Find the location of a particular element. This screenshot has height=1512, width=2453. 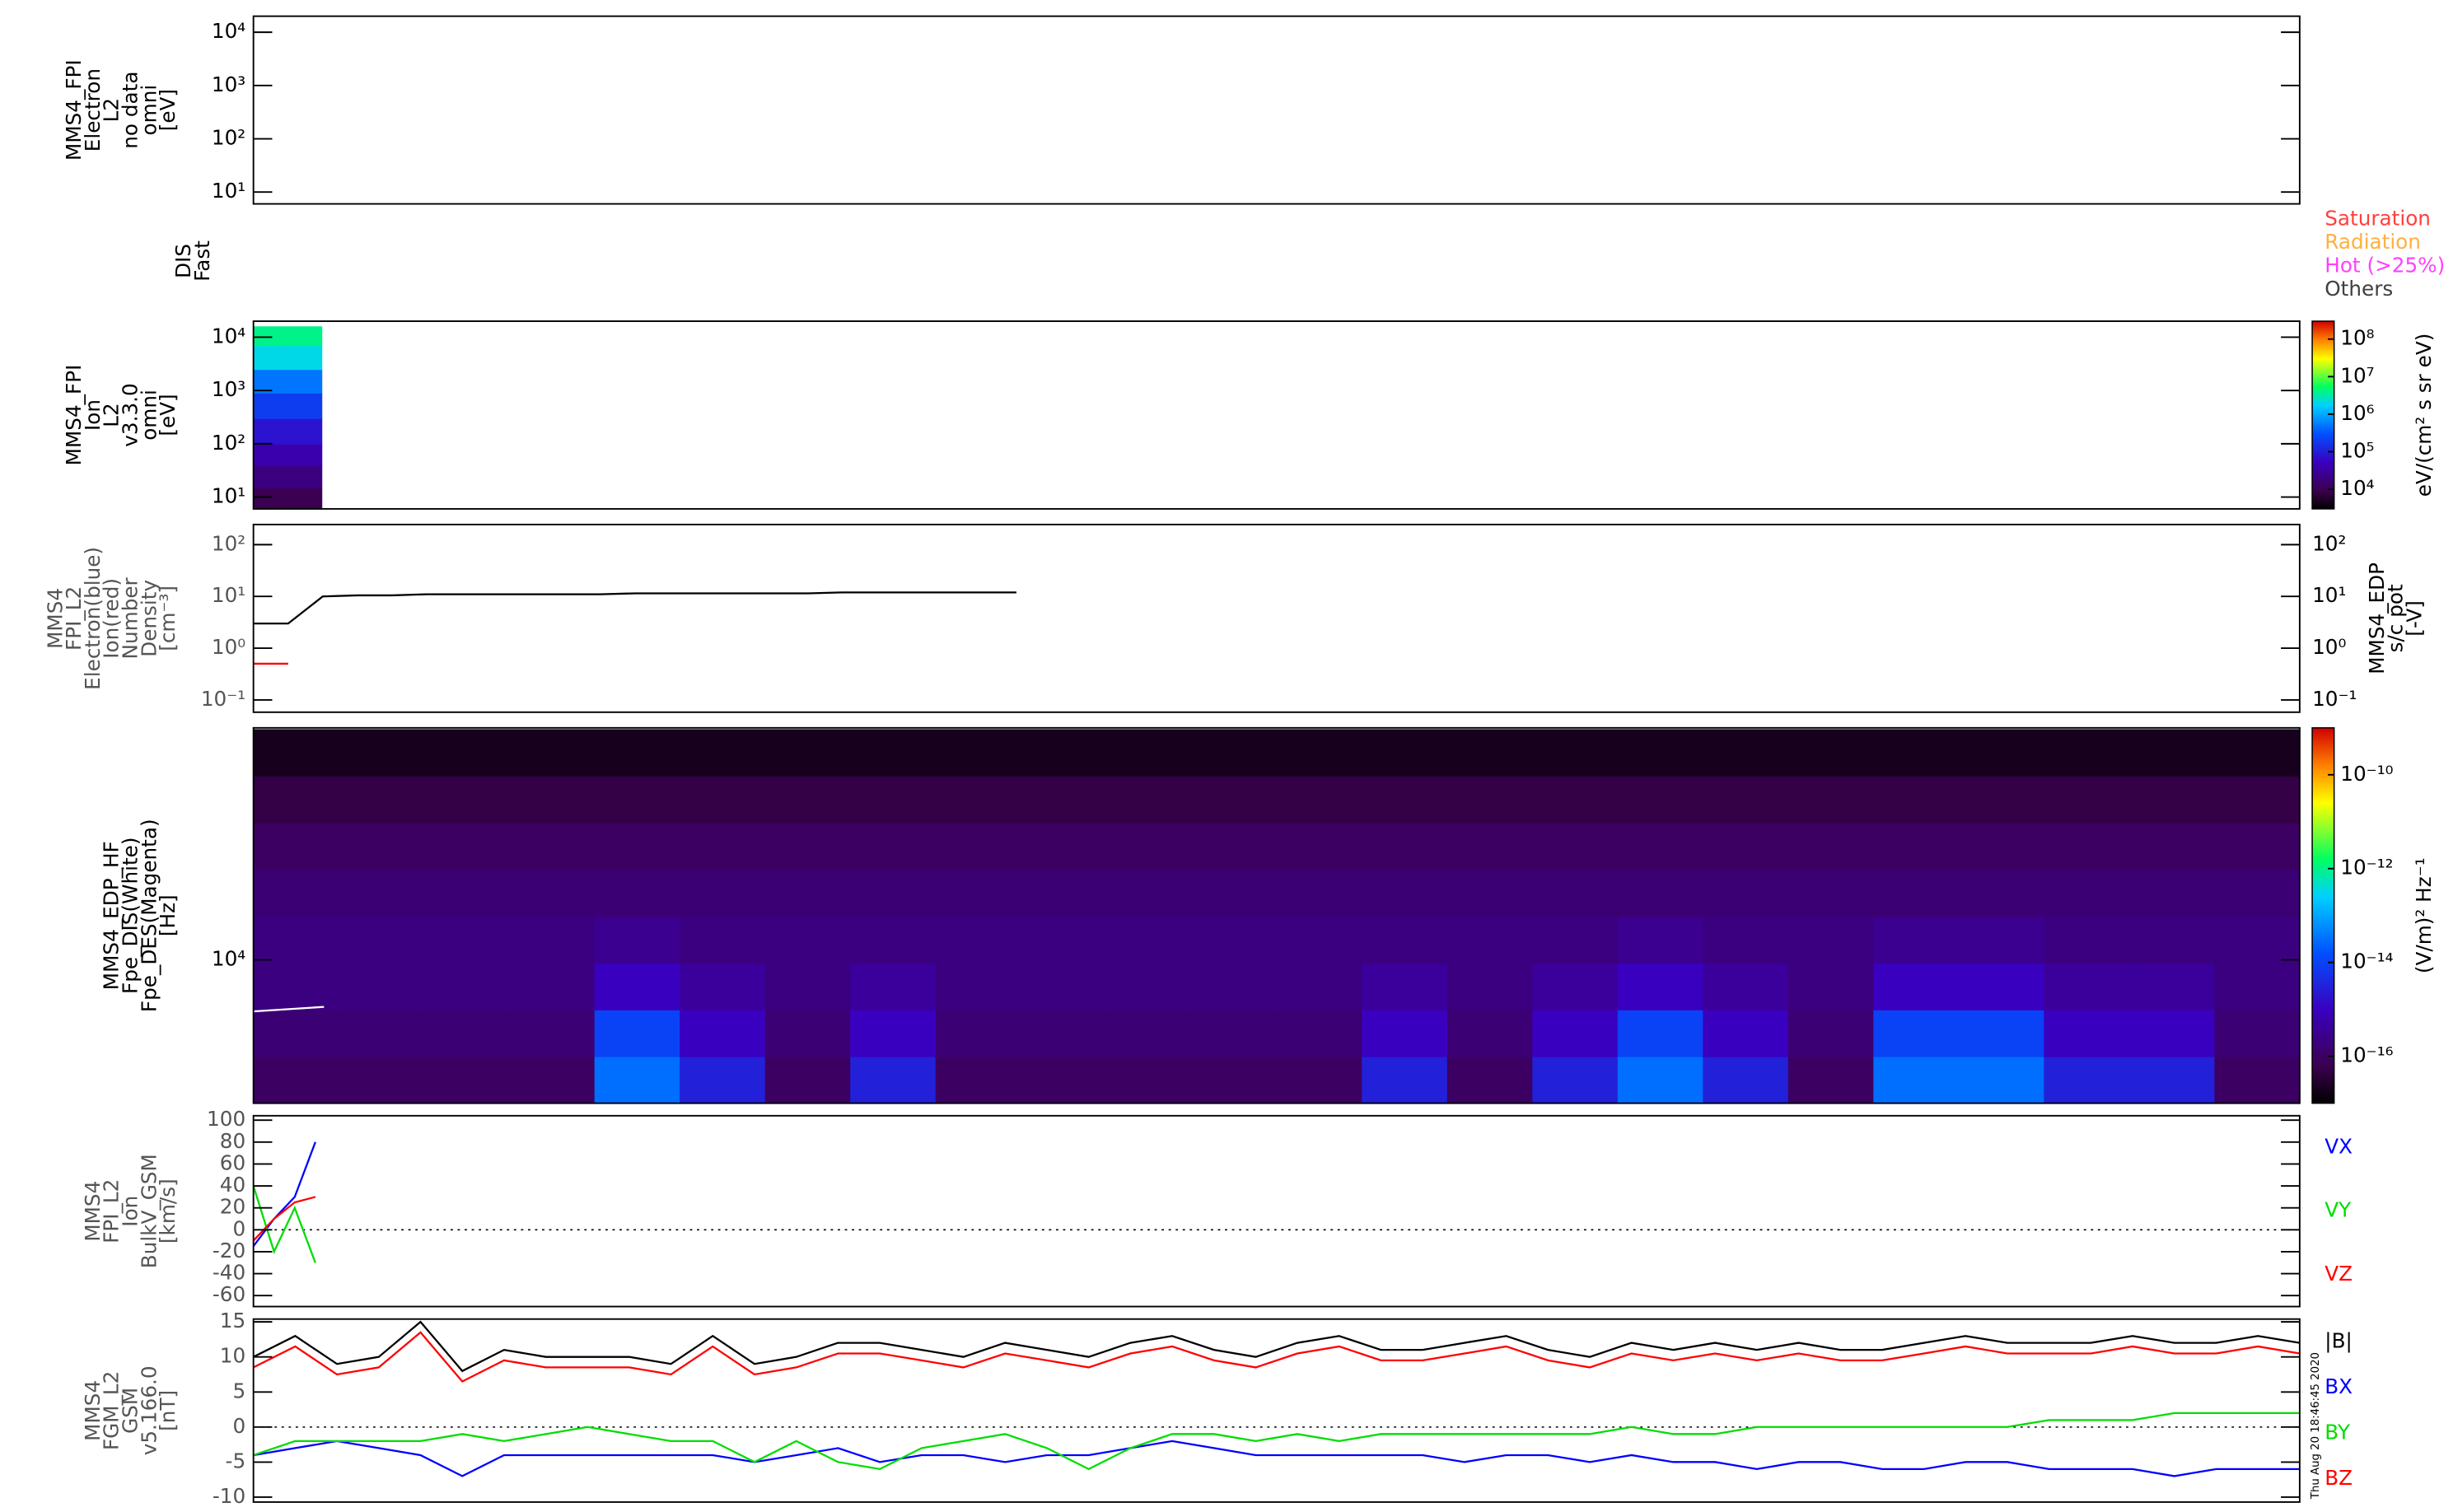

legend-label: VY is located at coordinates (2339, 1210).